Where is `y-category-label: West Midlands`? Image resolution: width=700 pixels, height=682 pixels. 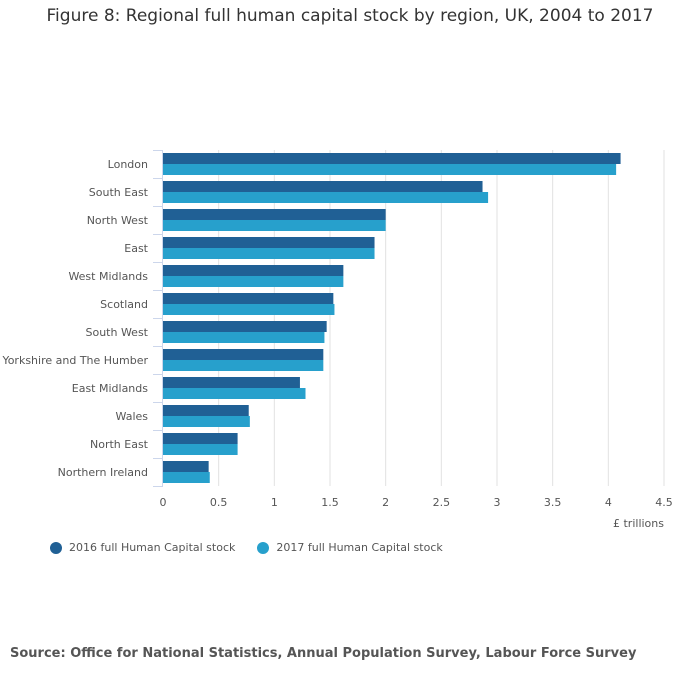
y-category-label: West Midlands is located at coordinates (108, 276).